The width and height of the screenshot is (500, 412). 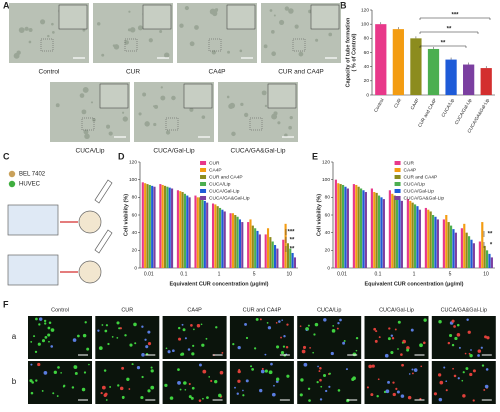 What do you see at coordinates (379, 105) in the screenshot?
I see `x-tick-label: Control` at bounding box center [379, 105].